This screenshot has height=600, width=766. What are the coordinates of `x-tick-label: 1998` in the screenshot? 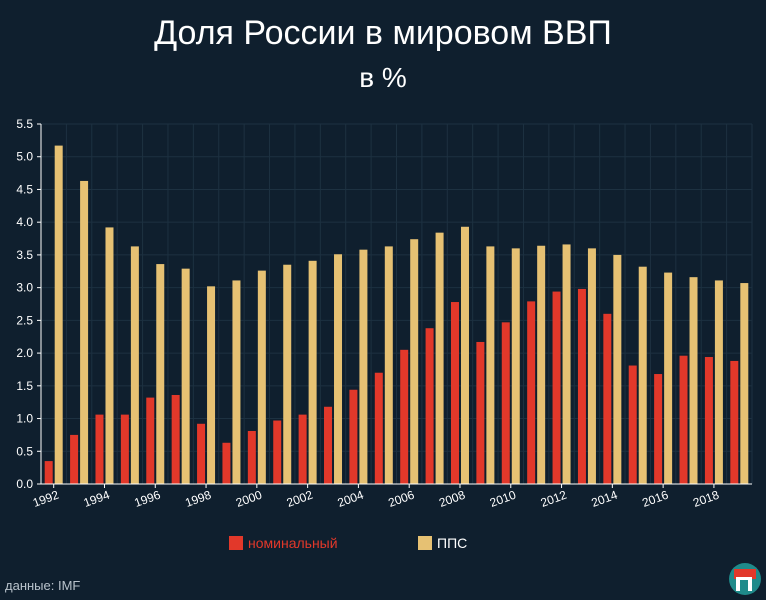 It's located at (198, 499).